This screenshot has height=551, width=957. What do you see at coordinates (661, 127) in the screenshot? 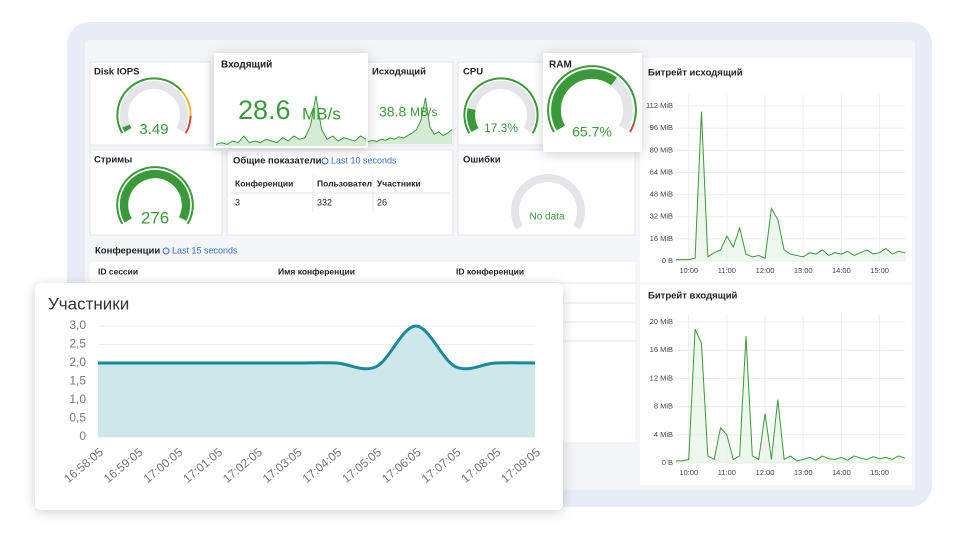
I see `y-tick-label: 96 MiB` at bounding box center [661, 127].